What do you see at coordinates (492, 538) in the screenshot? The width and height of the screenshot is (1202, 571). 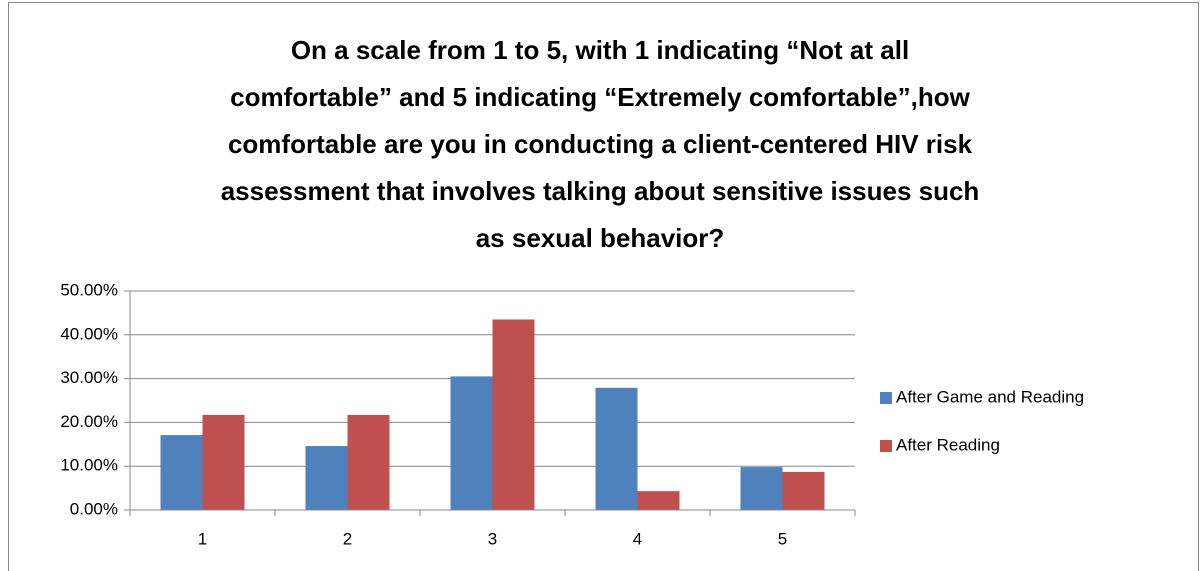 I see `x-tick-label: 3` at bounding box center [492, 538].